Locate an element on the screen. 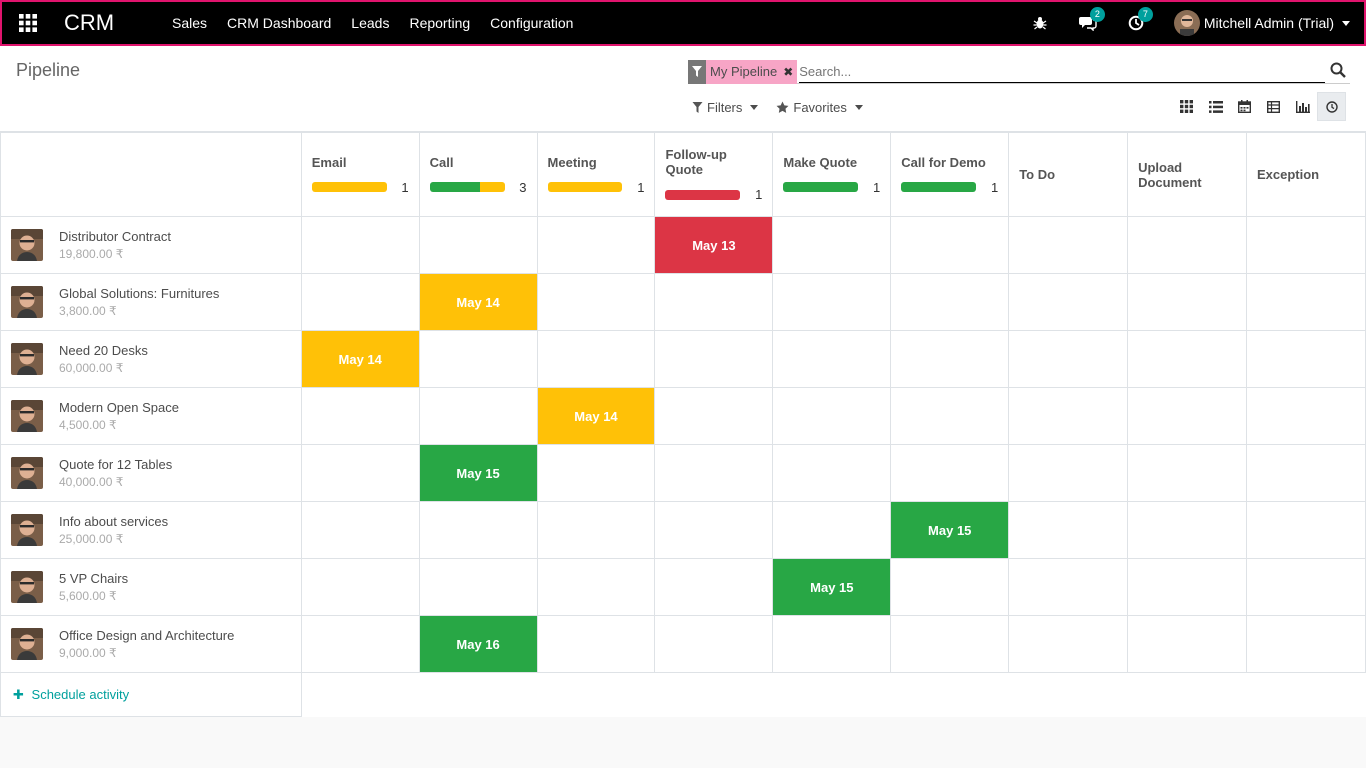 Image resolution: width=1366 pixels, height=768 pixels. user-menu: Mitchell Admin (Trial) is located at coordinates (1261, 23).